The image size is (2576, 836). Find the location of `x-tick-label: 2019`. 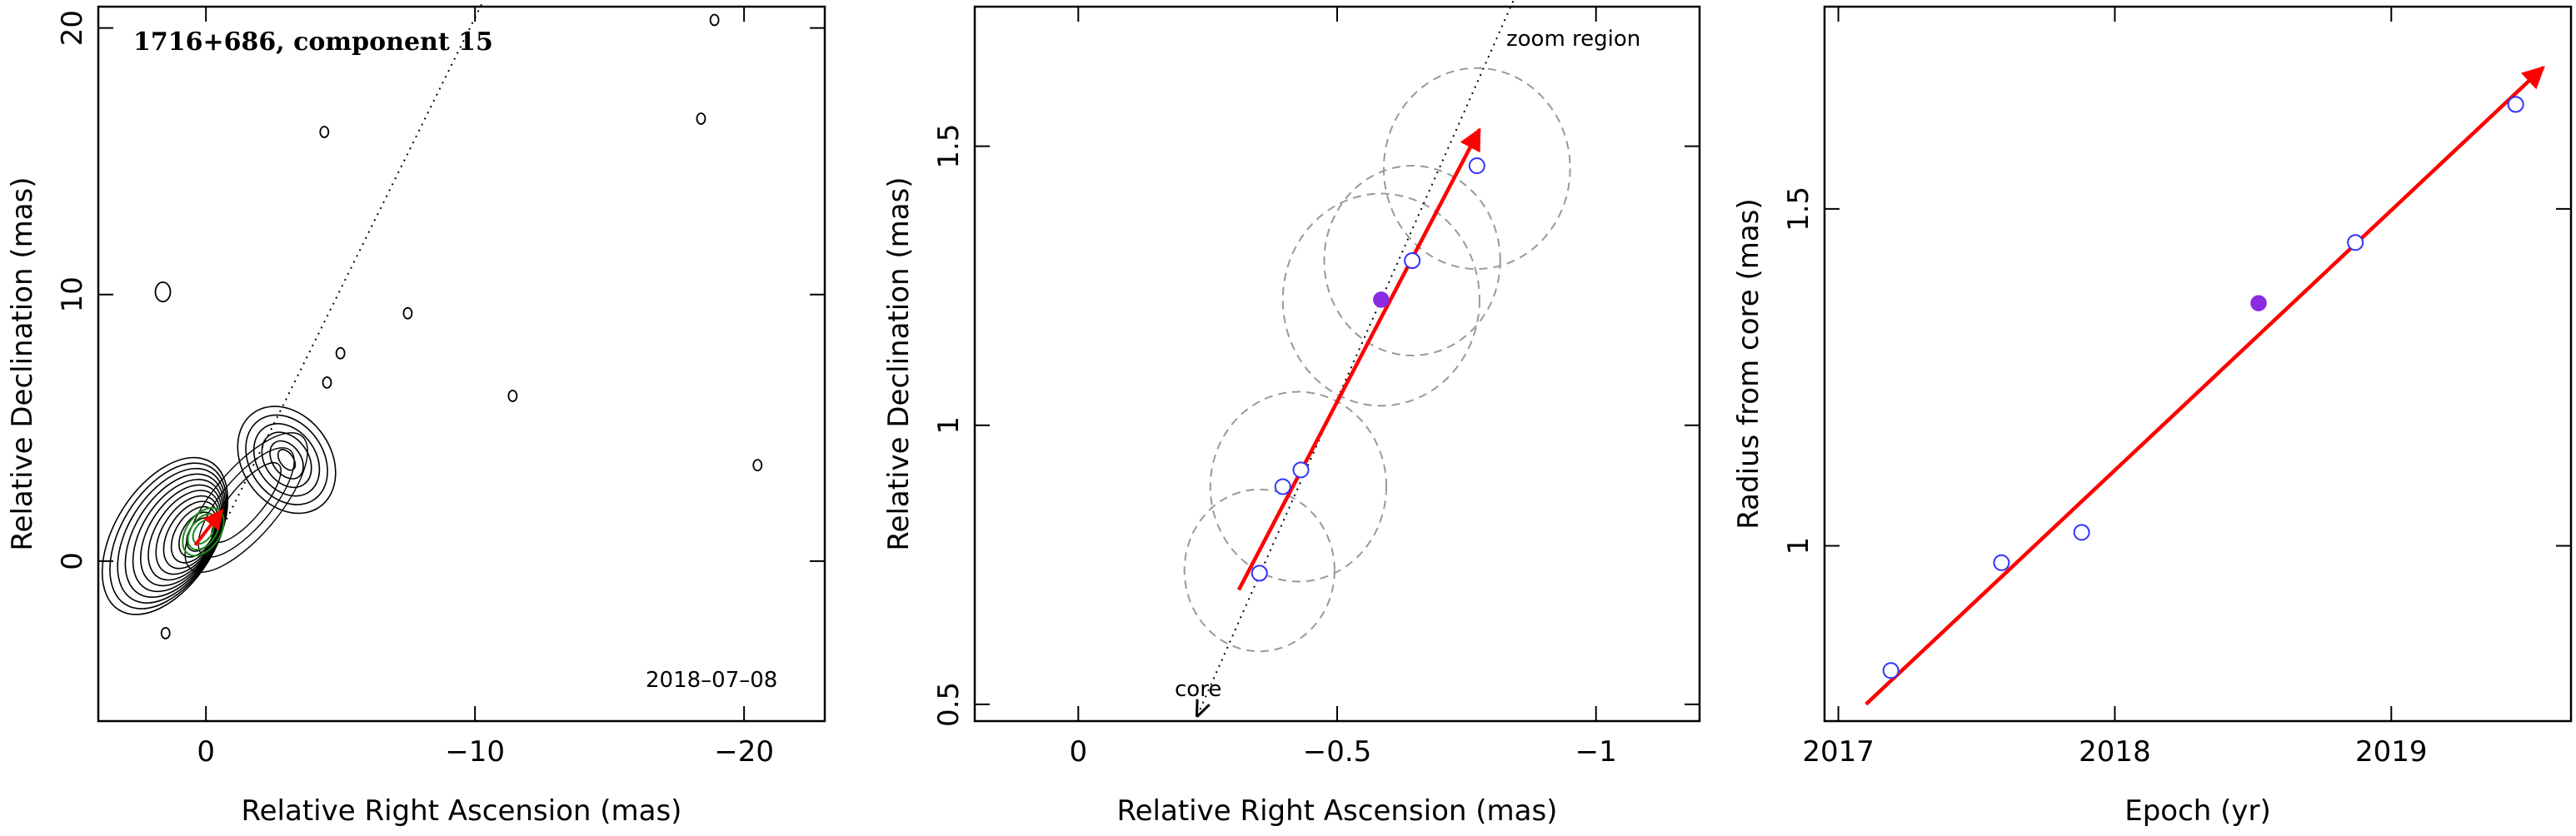

x-tick-label: 2019 is located at coordinates (2391, 752).